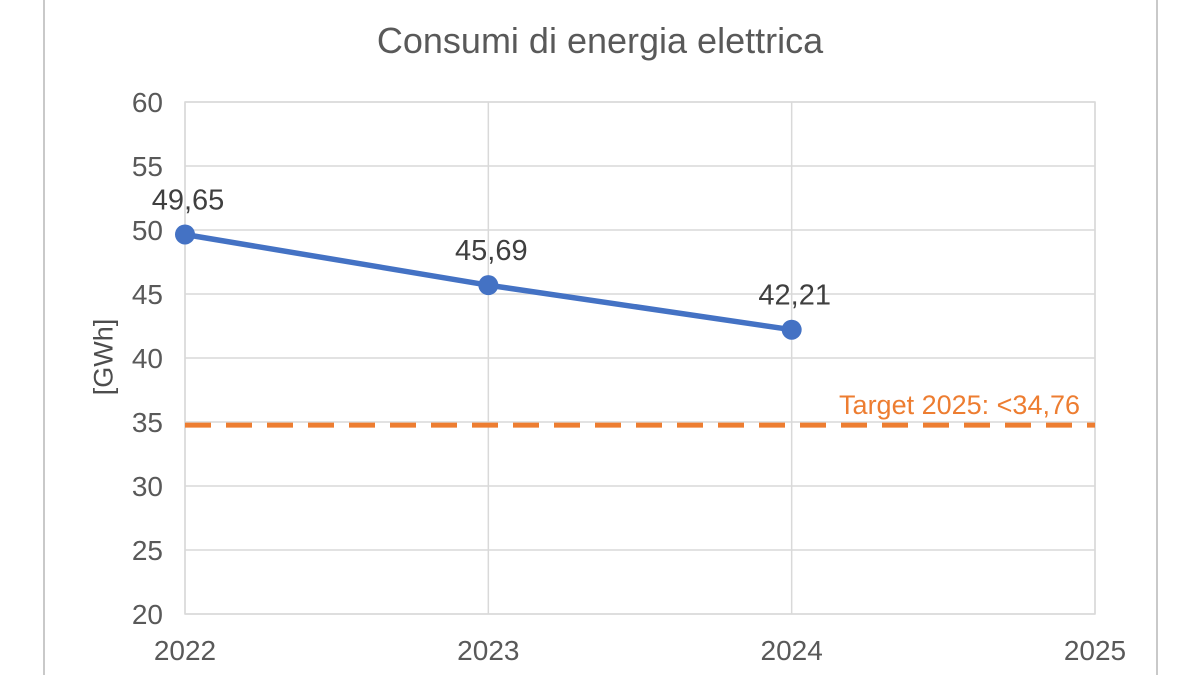  I want to click on y-tick-label: 50, so click(147, 230).